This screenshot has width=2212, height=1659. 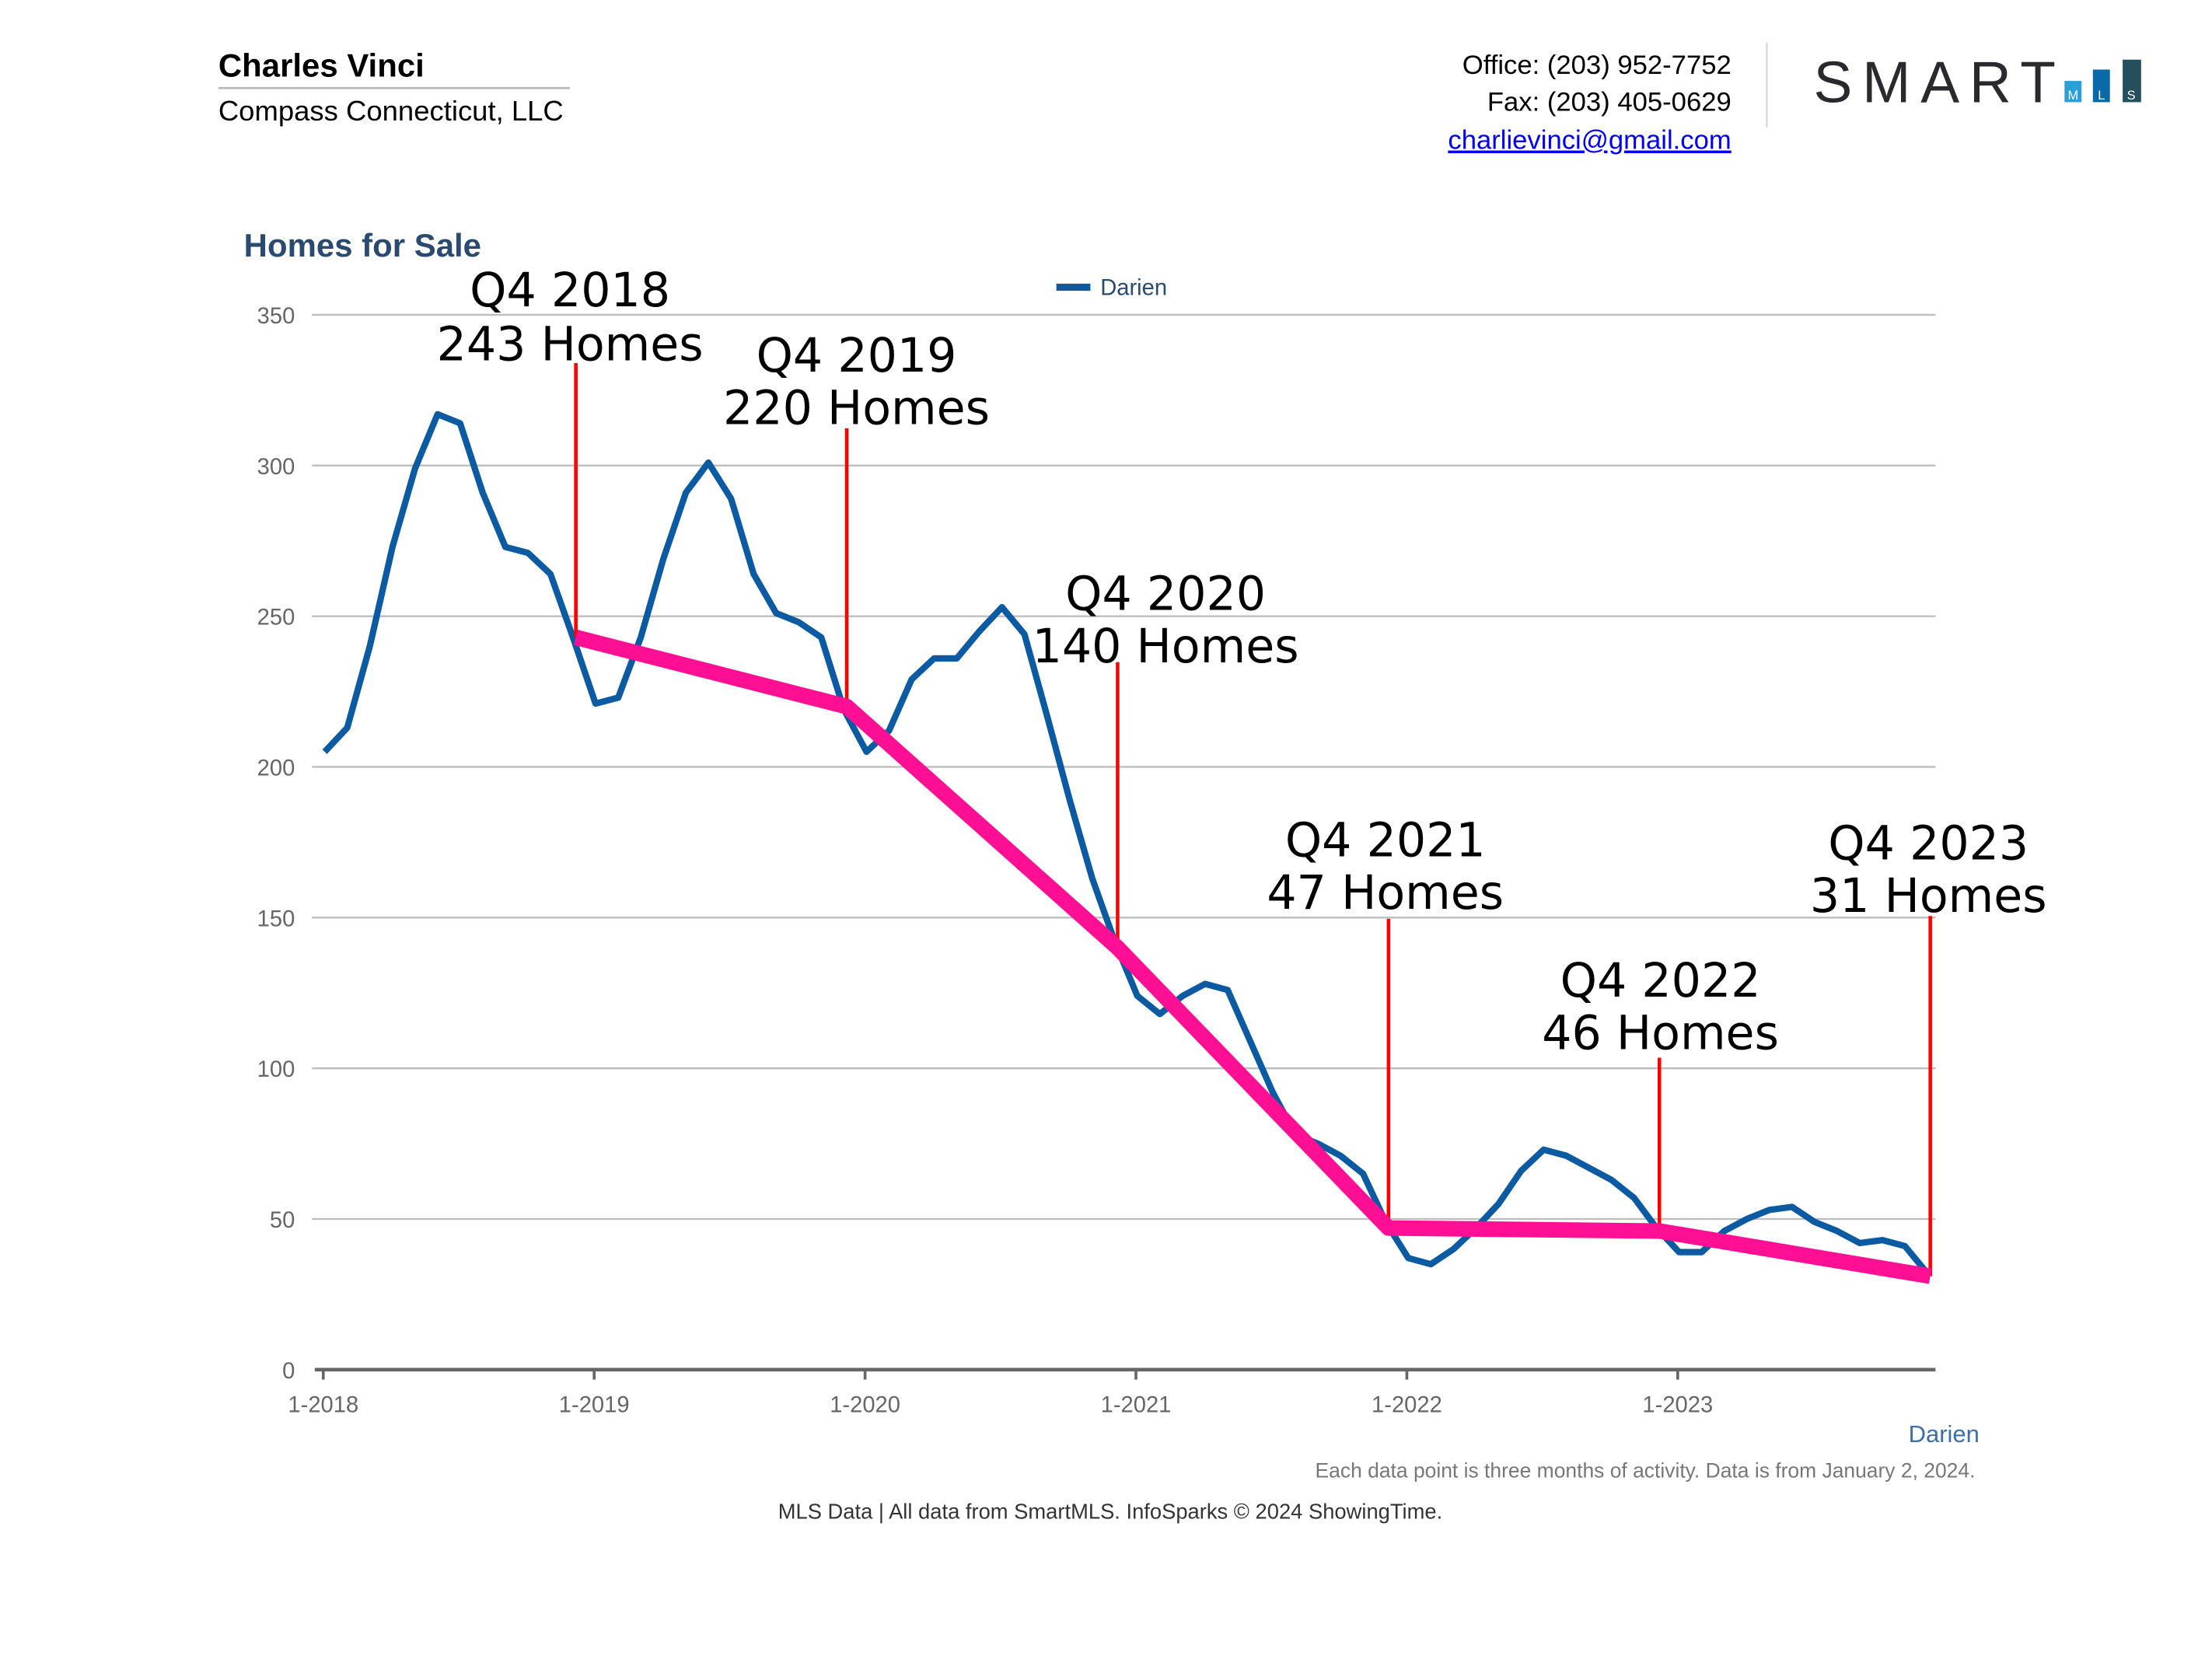 What do you see at coordinates (276, 467) in the screenshot?
I see `y-tick-label: 300` at bounding box center [276, 467].